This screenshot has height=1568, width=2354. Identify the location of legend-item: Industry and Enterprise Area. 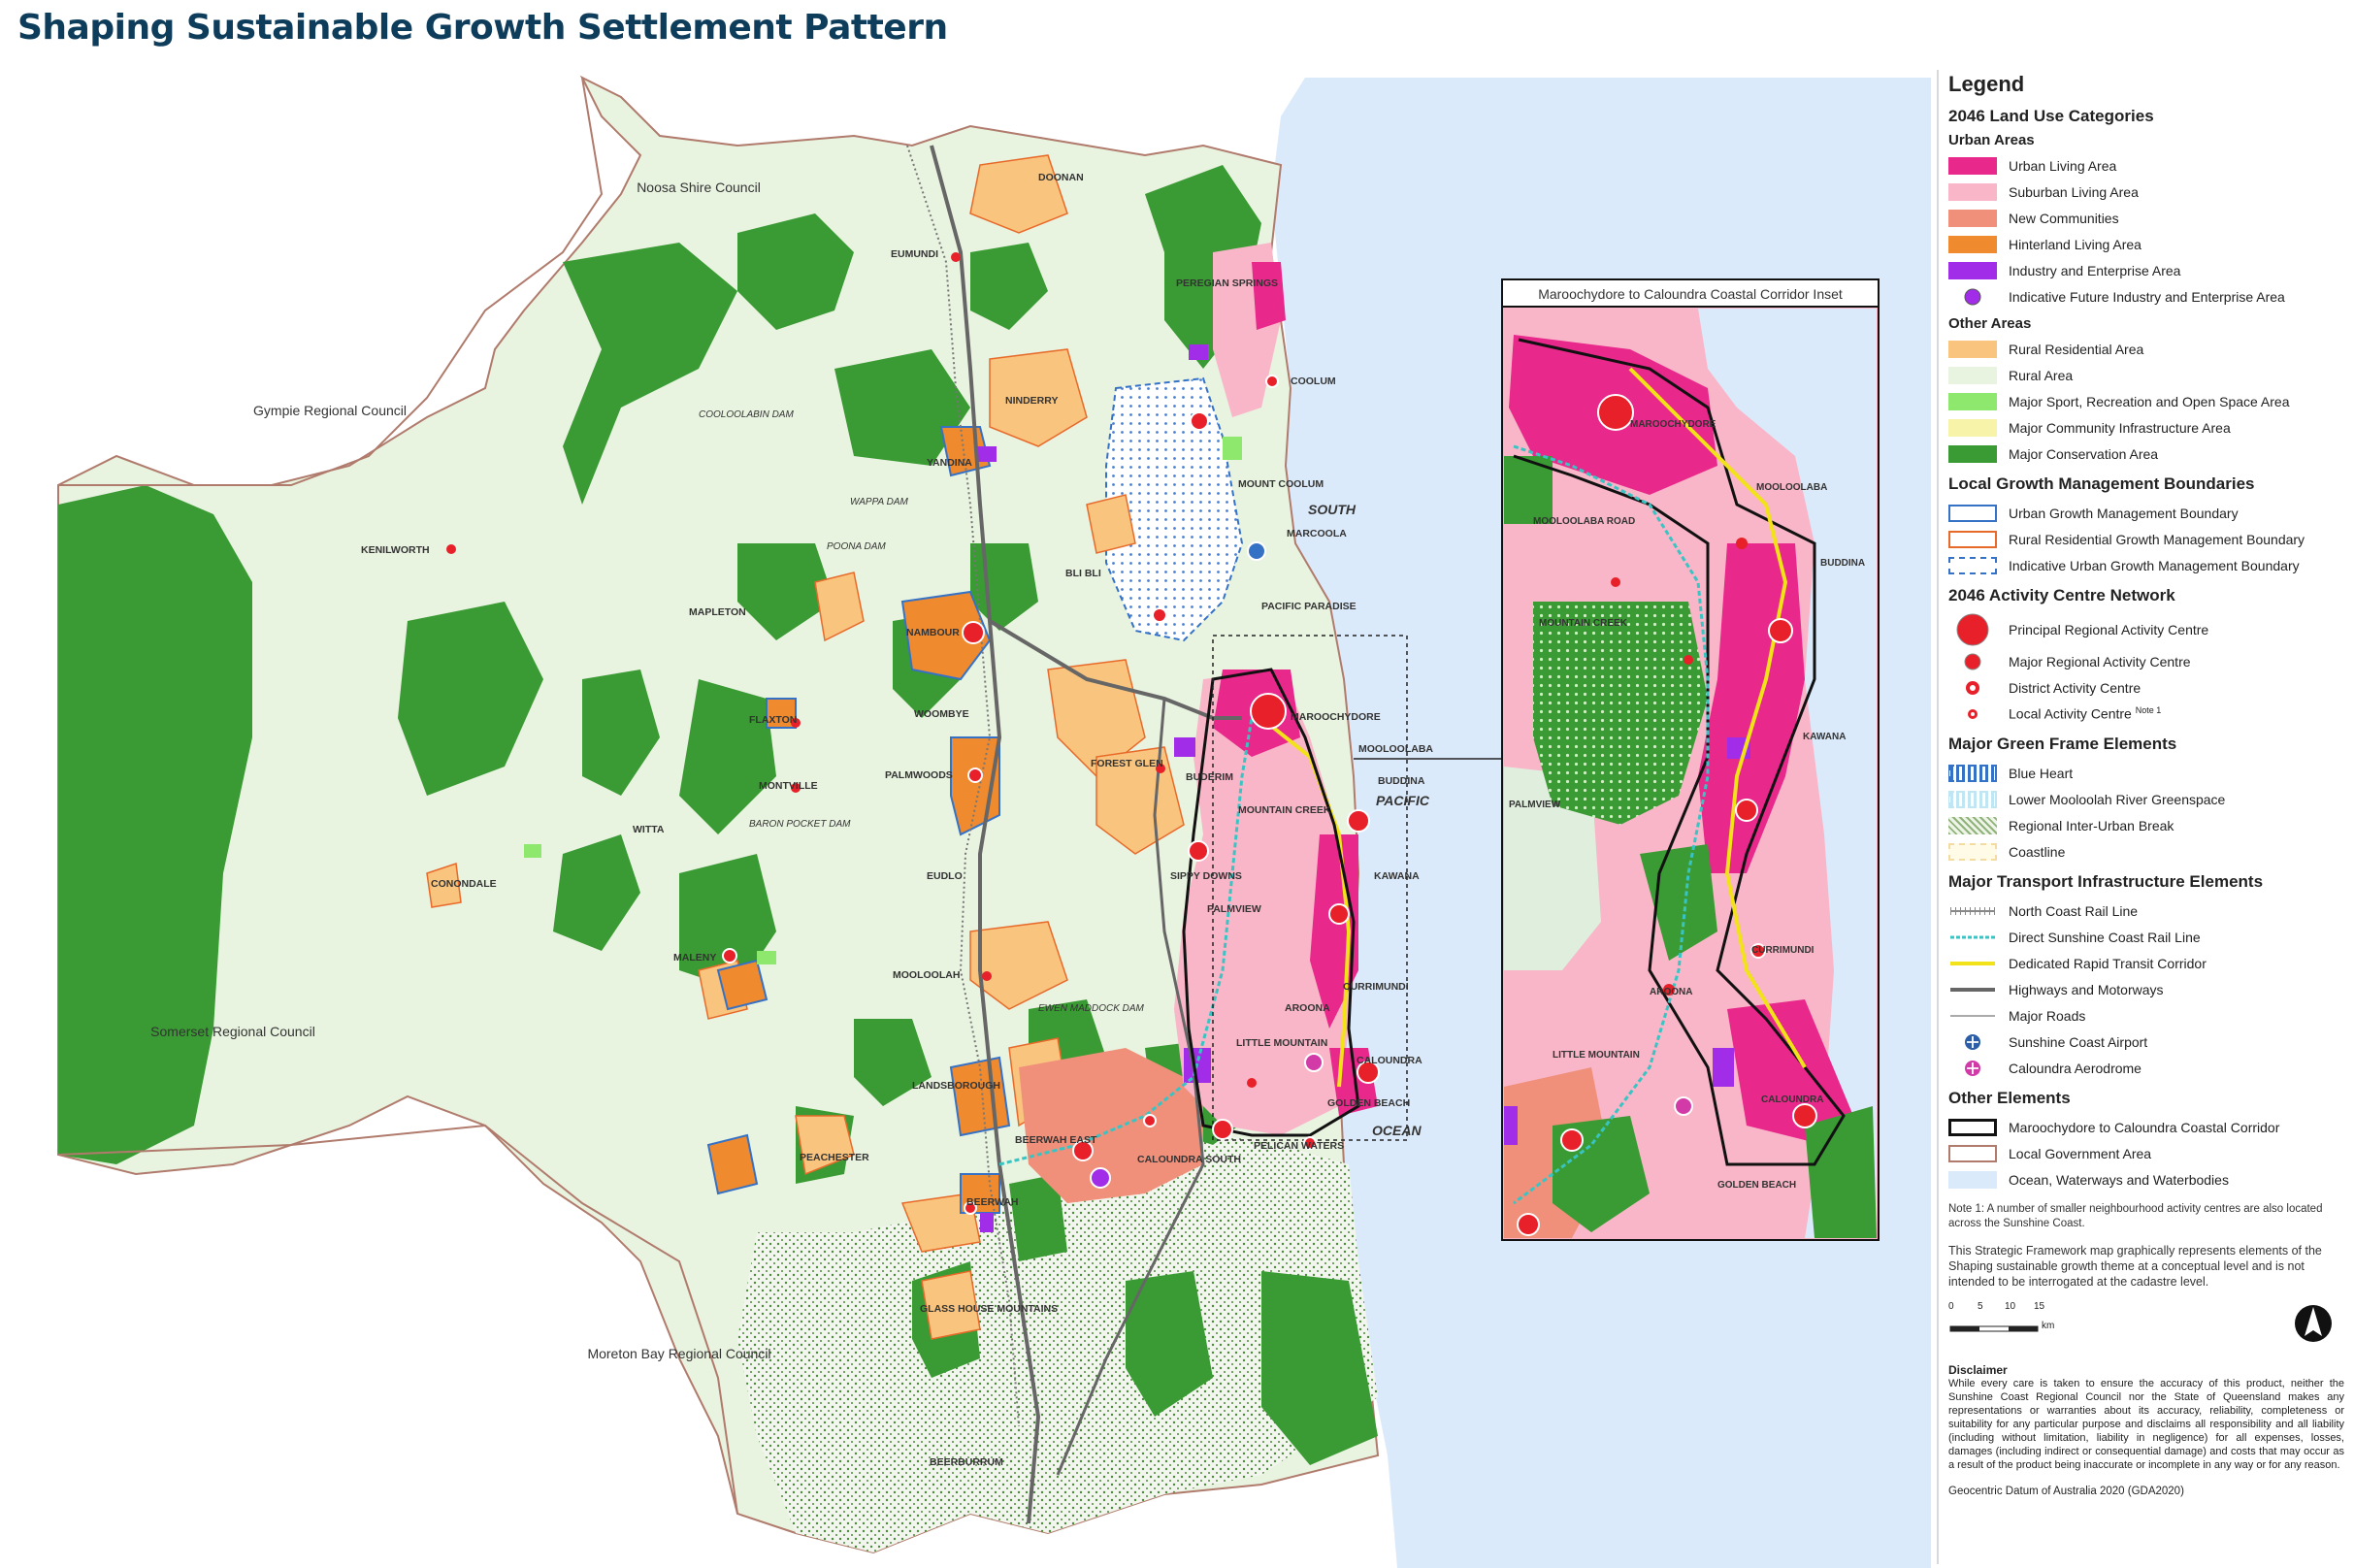
(2146, 270).